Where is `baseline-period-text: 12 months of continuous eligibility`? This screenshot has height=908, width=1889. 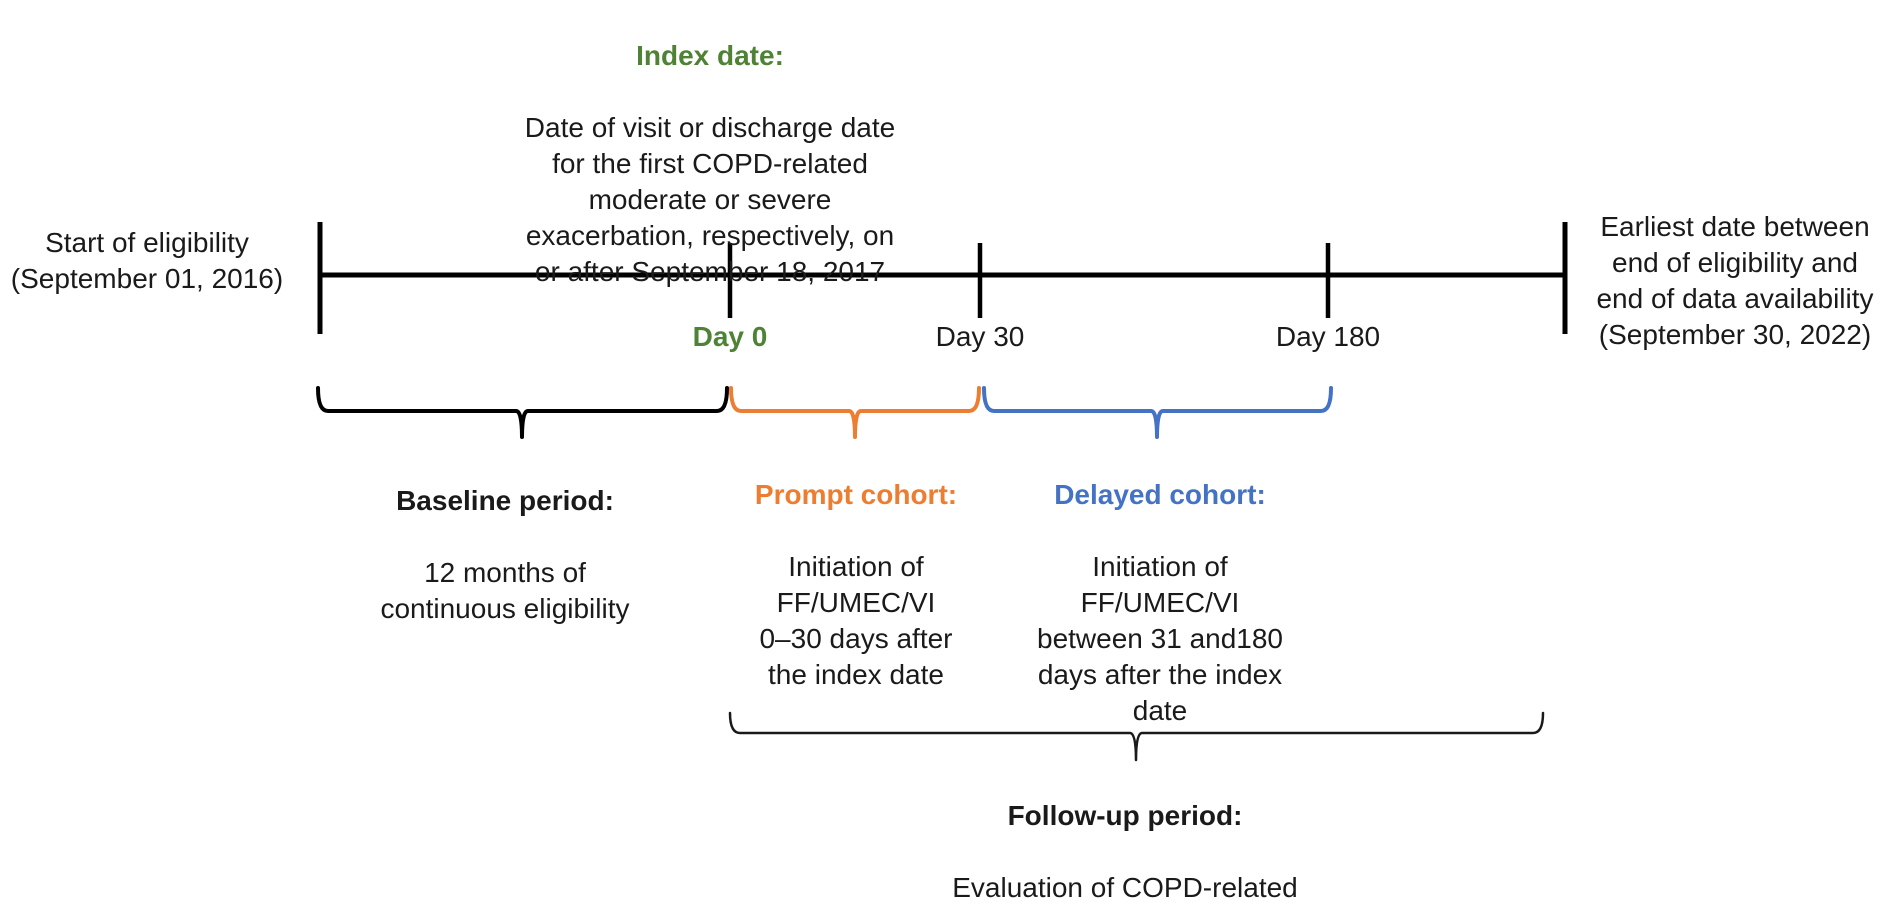 baseline-period-text: 12 months of continuous eligibility is located at coordinates (505, 590).